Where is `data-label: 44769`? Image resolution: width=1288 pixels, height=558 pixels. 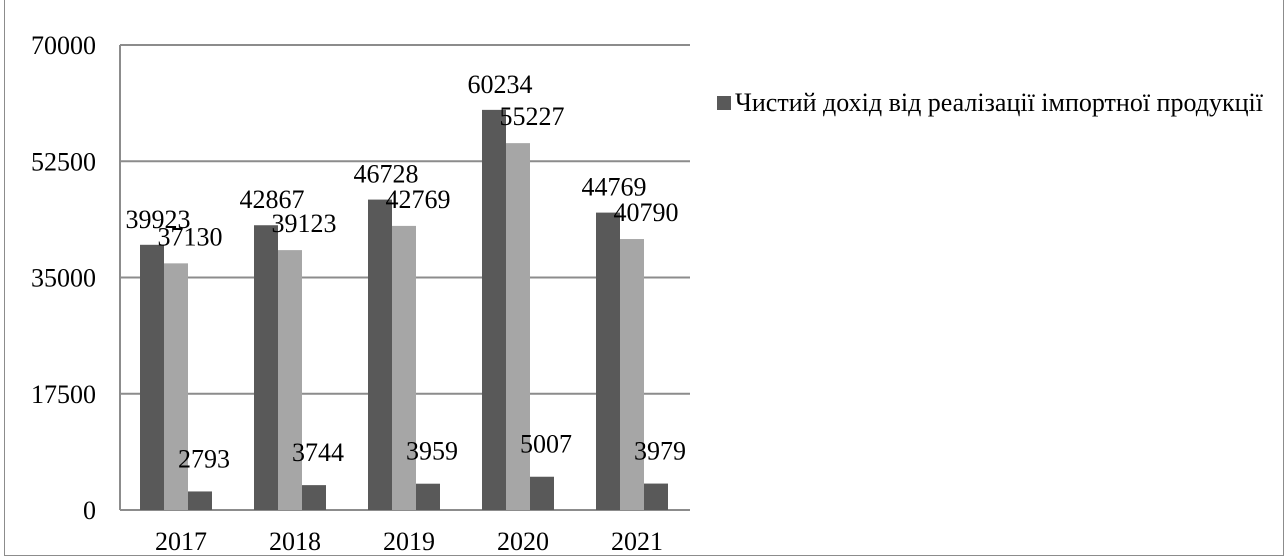 data-label: 44769 is located at coordinates (614, 187).